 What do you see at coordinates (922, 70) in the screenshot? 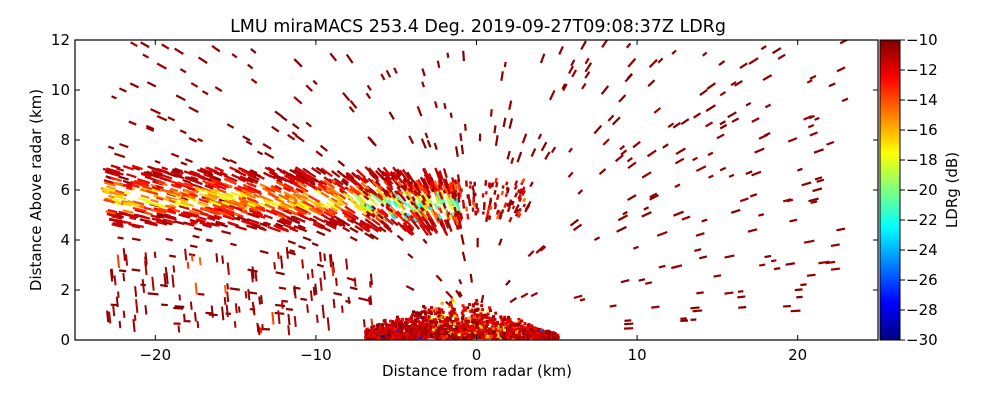
I see `colorbar-tick-label: −12` at bounding box center [922, 70].